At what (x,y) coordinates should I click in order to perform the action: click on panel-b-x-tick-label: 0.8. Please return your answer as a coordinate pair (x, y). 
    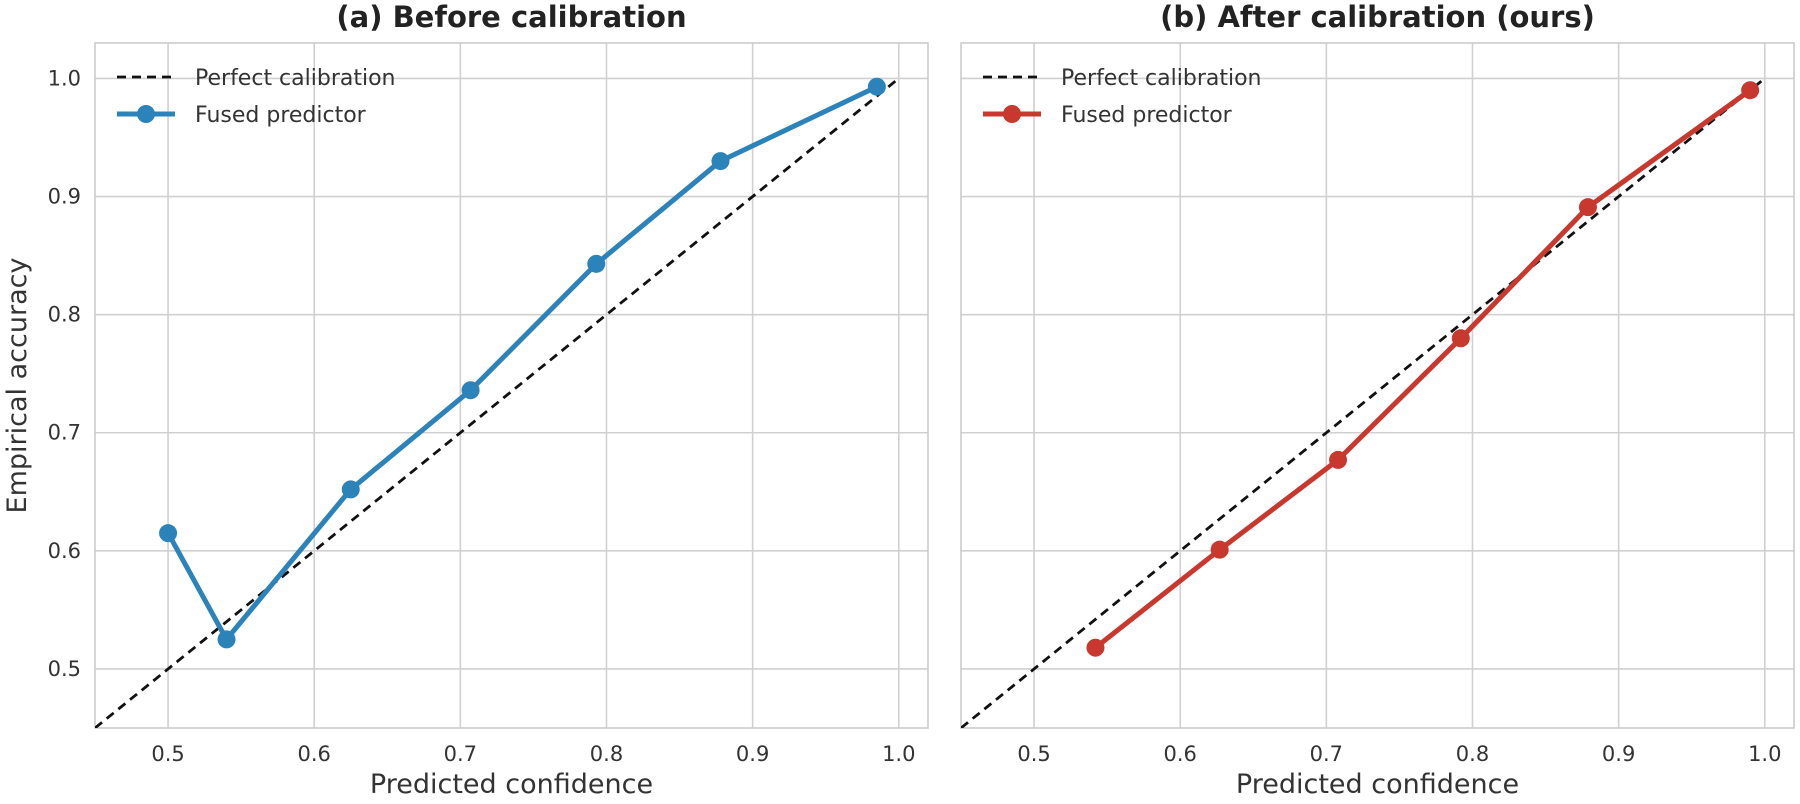
    Looking at the image, I should click on (1472, 754).